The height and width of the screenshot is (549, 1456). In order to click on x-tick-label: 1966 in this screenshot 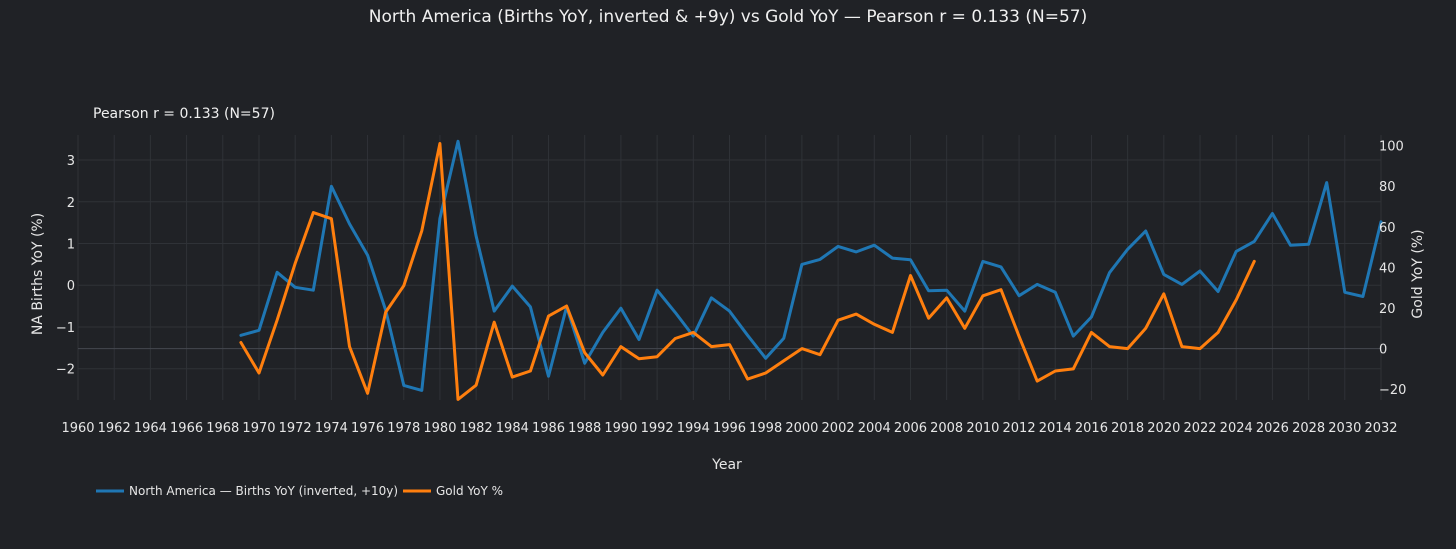, I will do `click(186, 428)`.